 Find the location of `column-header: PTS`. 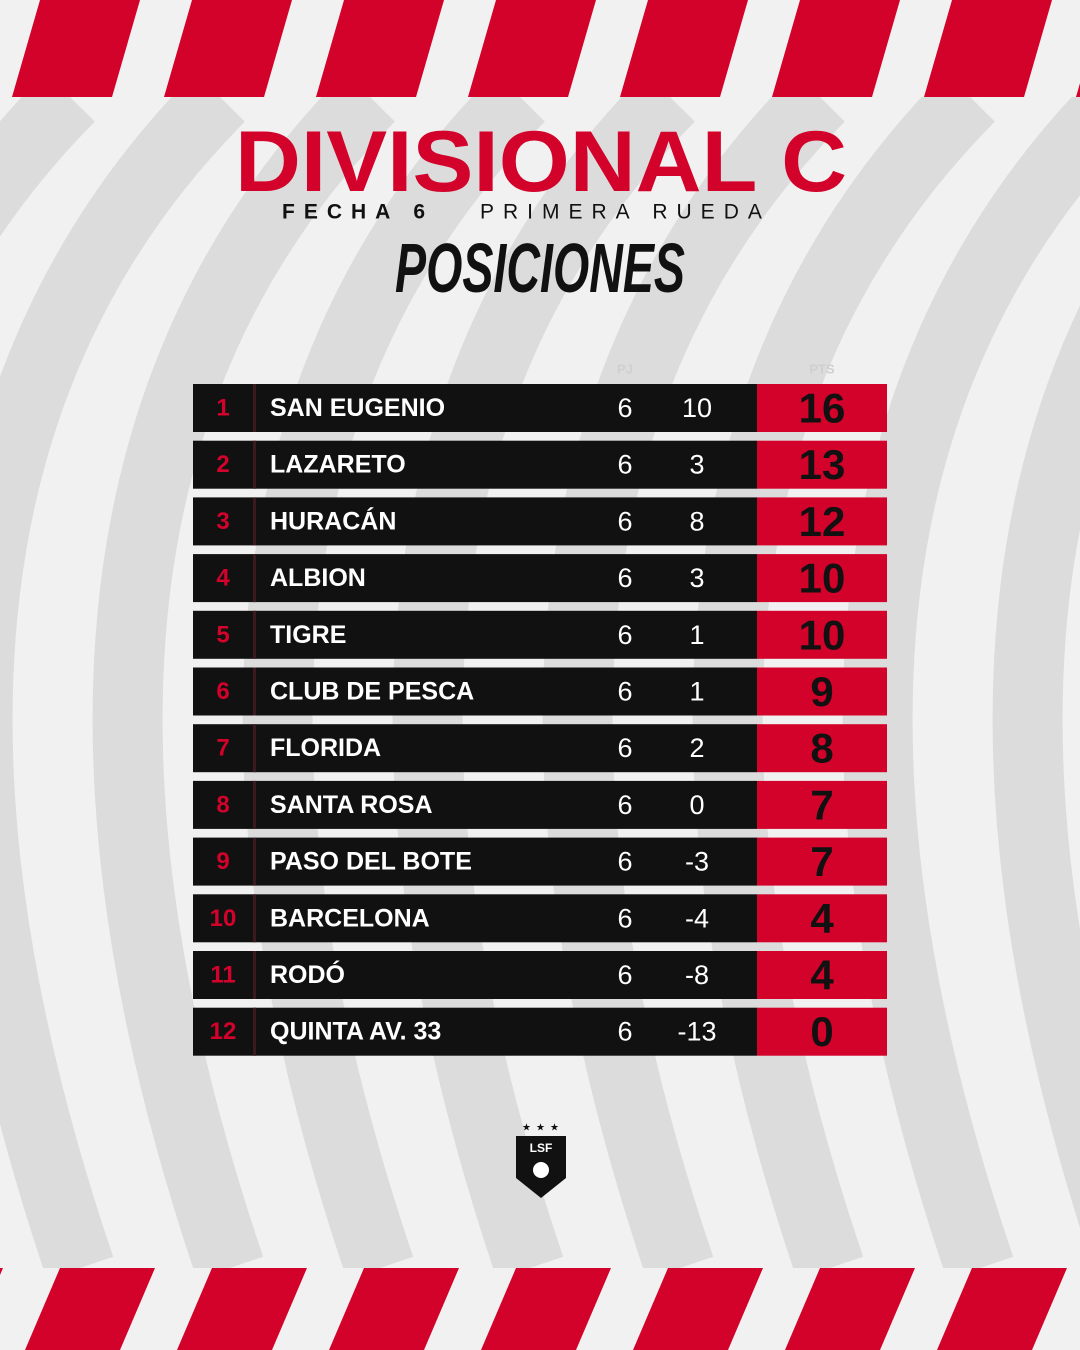

column-header: PTS is located at coordinates (822, 369).